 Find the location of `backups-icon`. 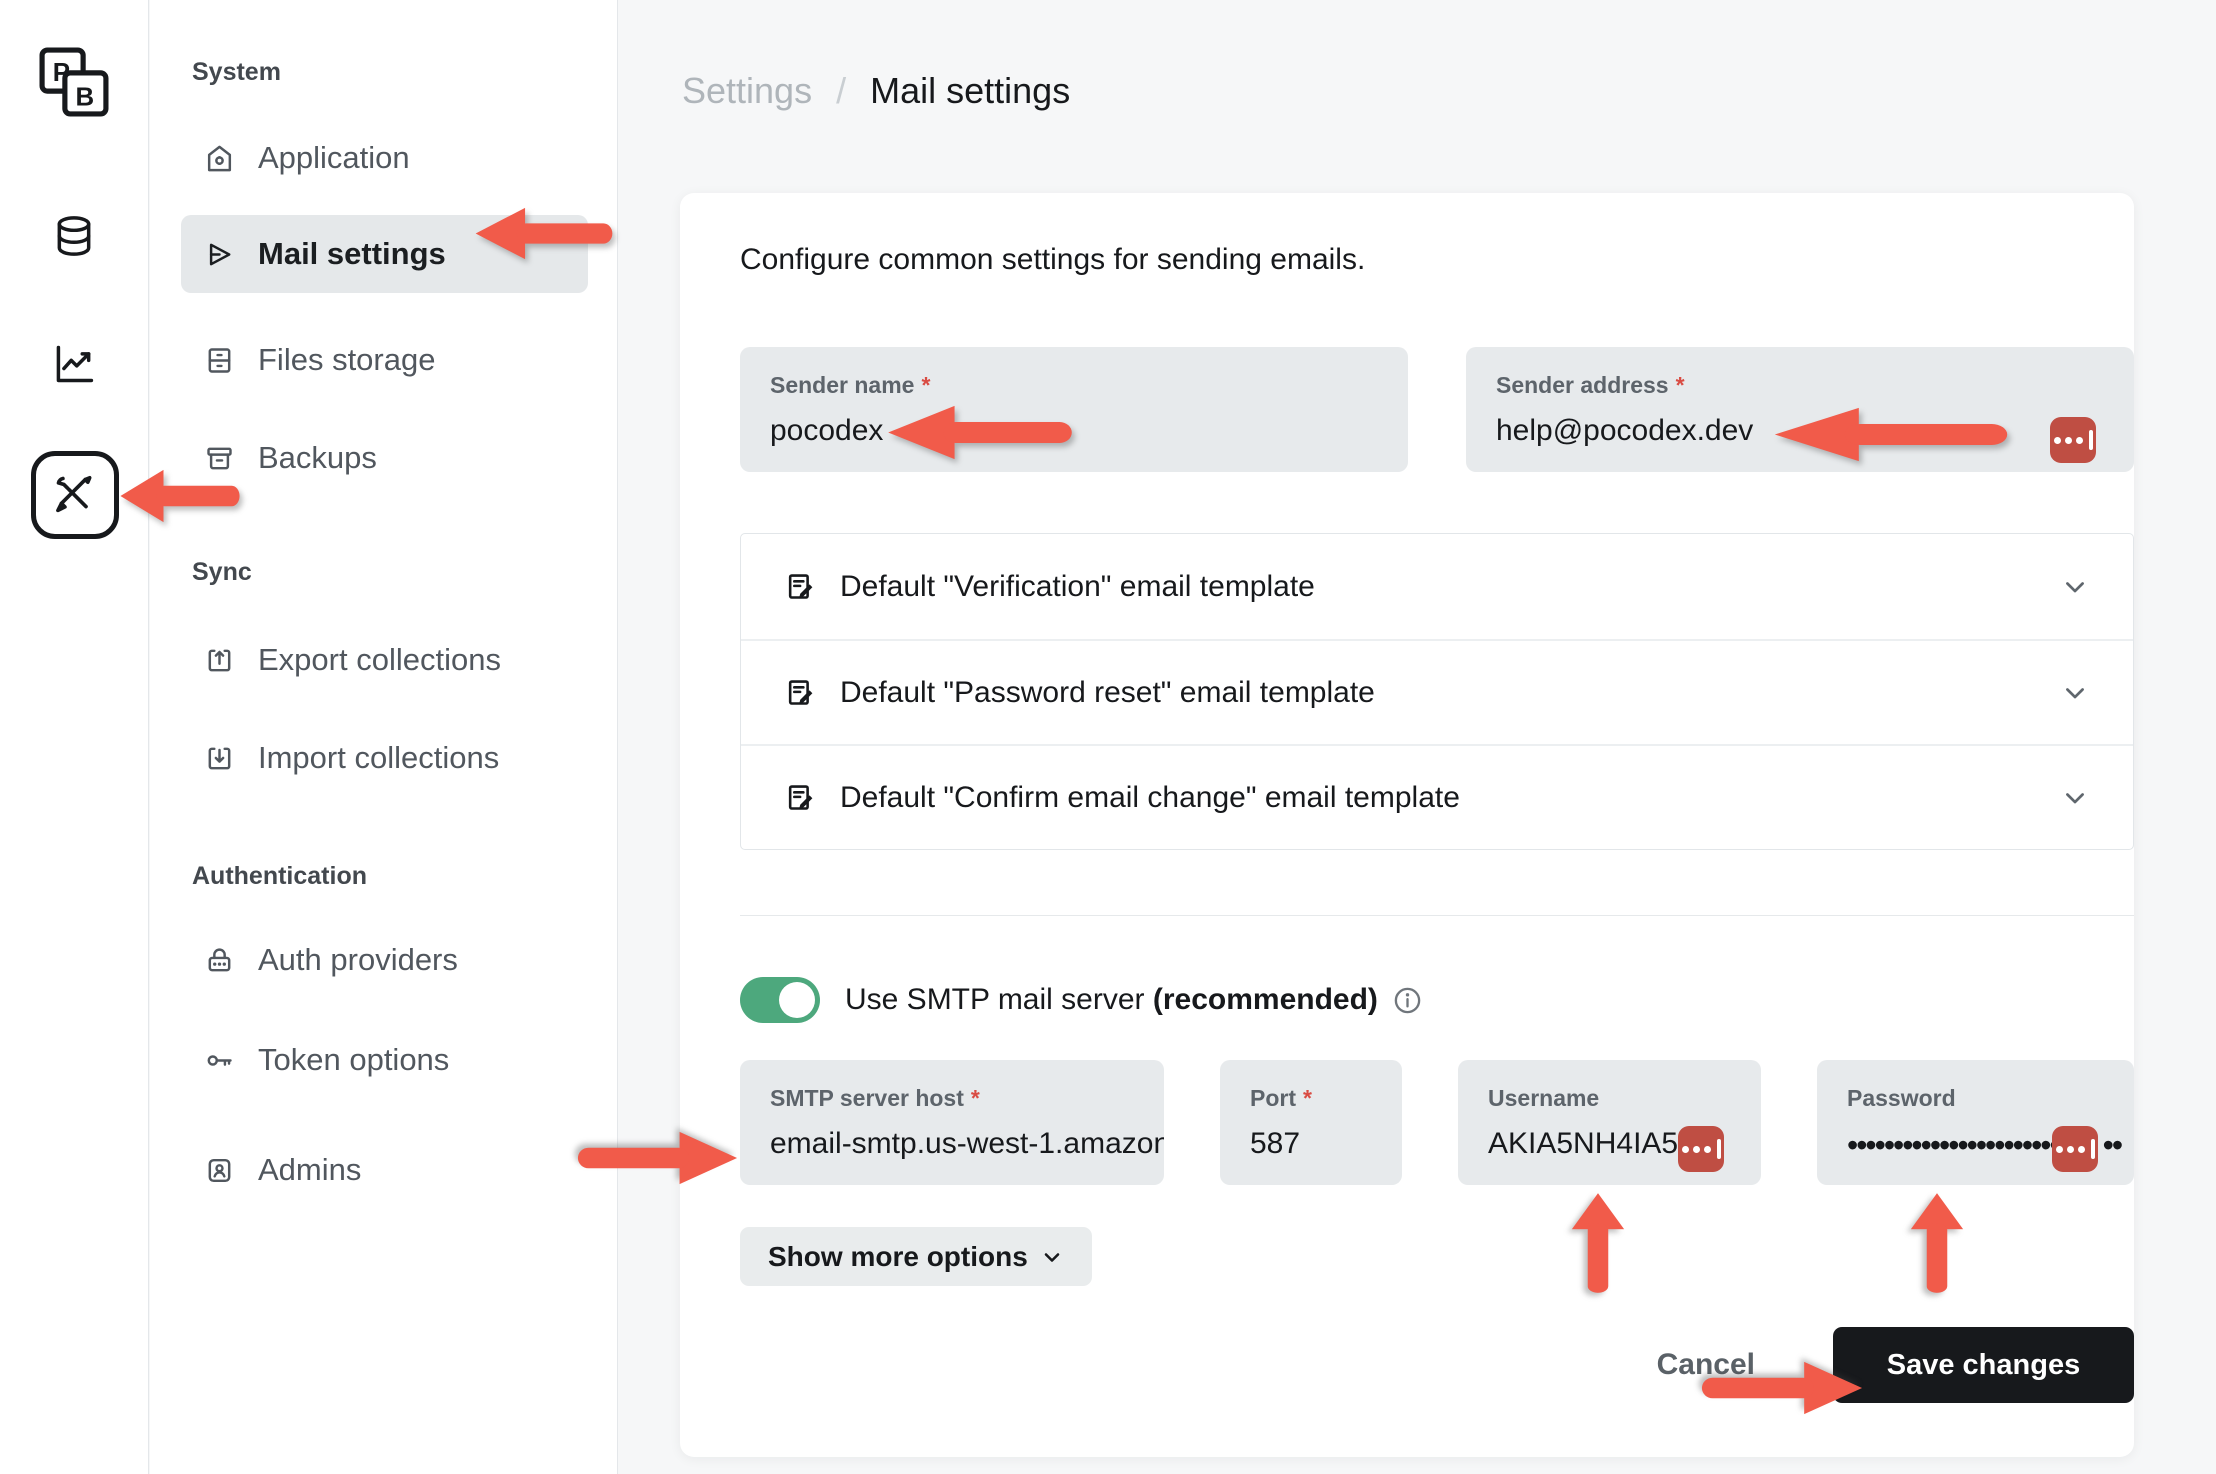

backups-icon is located at coordinates (219, 458).